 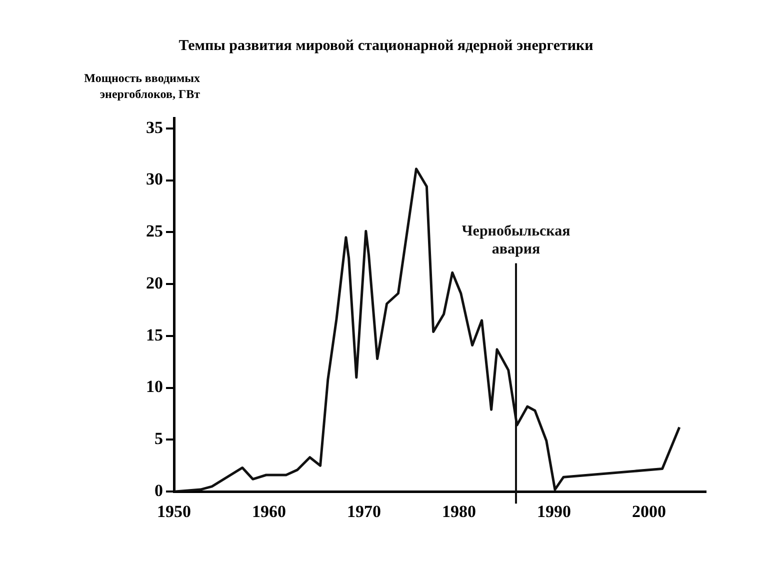 What do you see at coordinates (459, 512) in the screenshot?
I see `x-tick-label: 1980` at bounding box center [459, 512].